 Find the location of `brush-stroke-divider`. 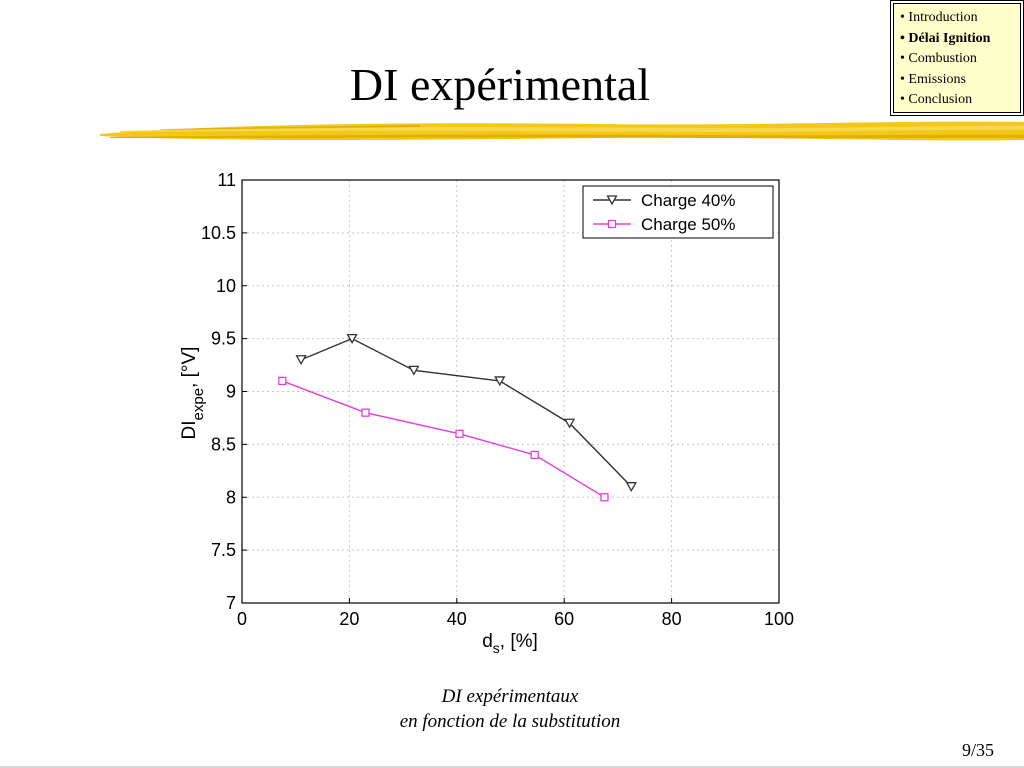

brush-stroke-divider is located at coordinates (562, 131).